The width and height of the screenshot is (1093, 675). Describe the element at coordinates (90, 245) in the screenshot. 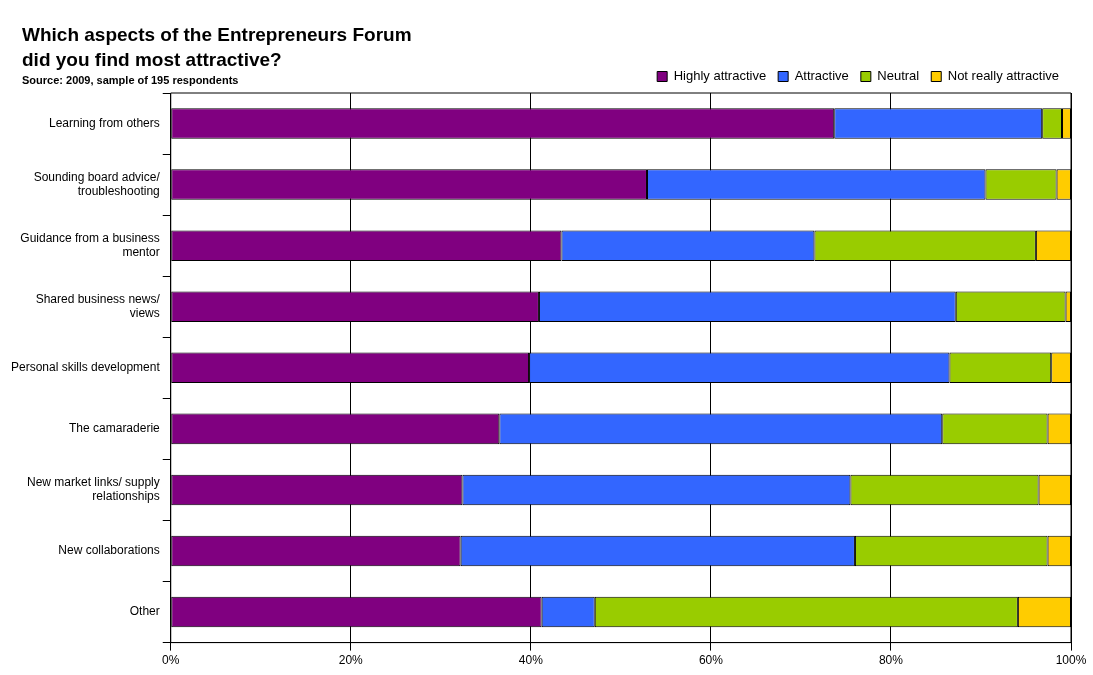

I see `y-tick-label: Guidance from a business mentor` at that location.